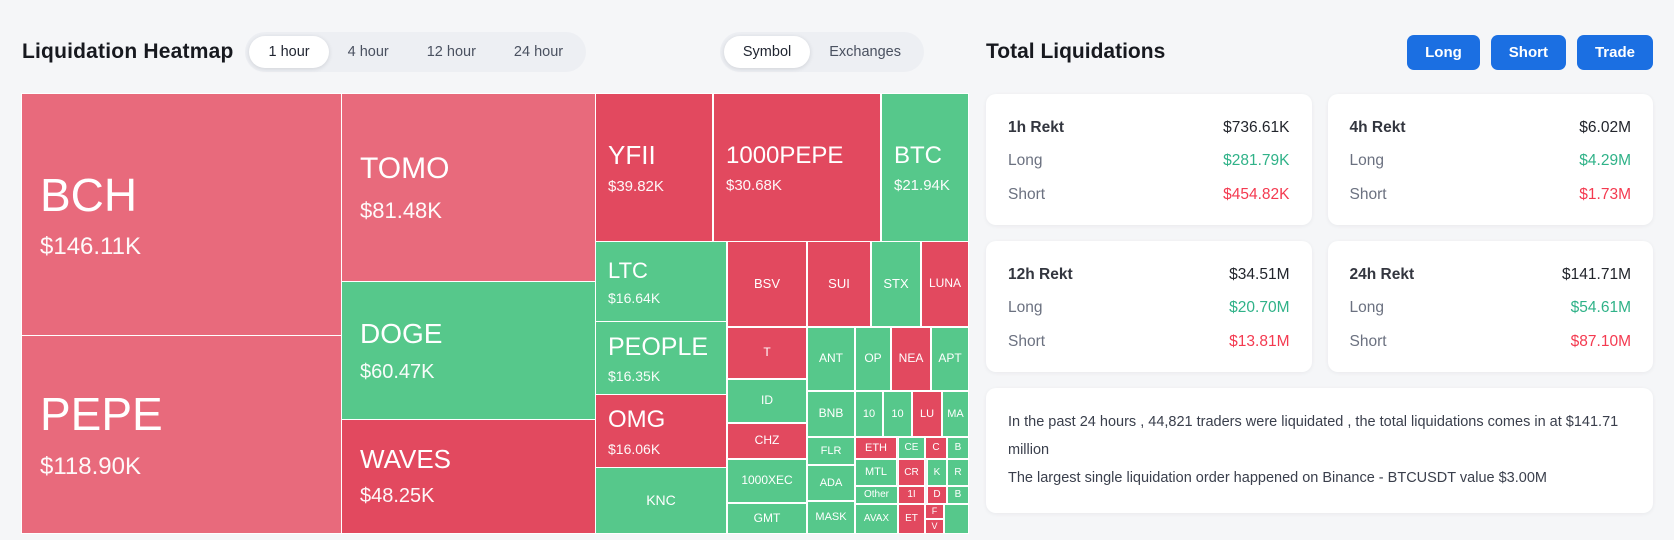  I want to click on treemap-cell-1000pepe: 1000PEPE $30.68K, so click(797, 168).